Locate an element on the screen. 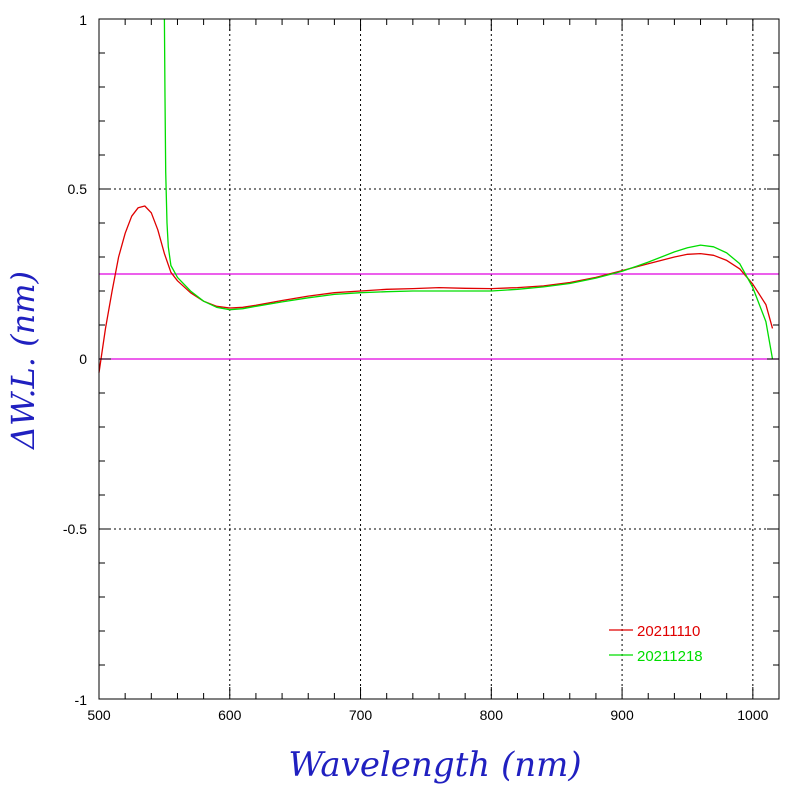 This screenshot has height=797, width=797. x-tick-label: 700 is located at coordinates (361, 715).